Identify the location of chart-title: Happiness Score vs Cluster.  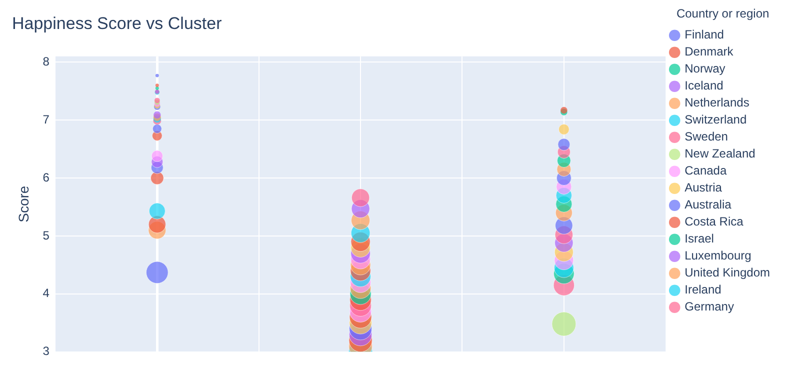
(117, 23).